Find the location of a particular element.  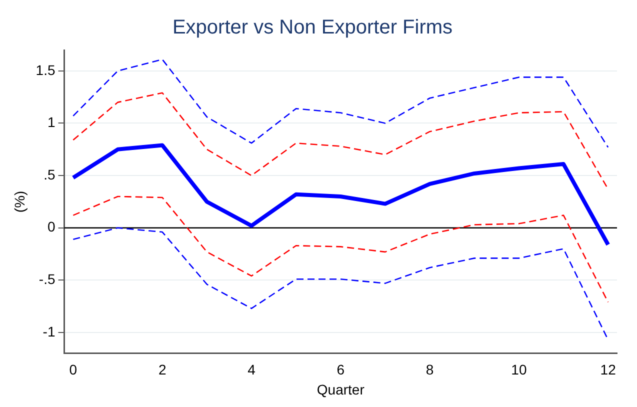

y-tick-label: 1.5 is located at coordinates (46, 70).